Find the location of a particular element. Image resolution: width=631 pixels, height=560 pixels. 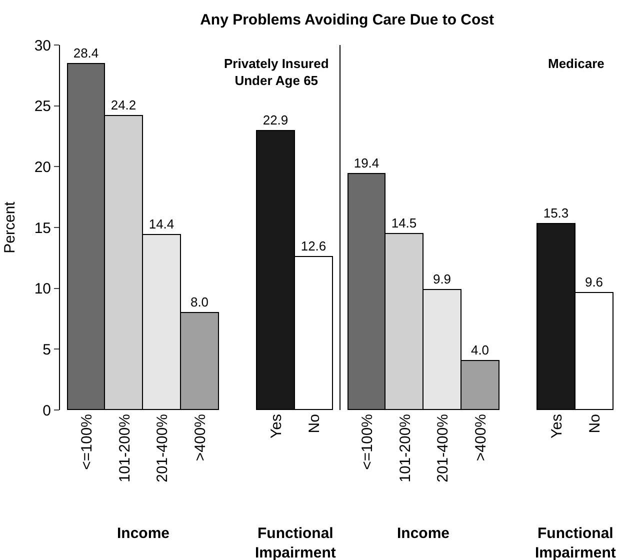

y-tick-label: 25 is located at coordinates (42, 107).